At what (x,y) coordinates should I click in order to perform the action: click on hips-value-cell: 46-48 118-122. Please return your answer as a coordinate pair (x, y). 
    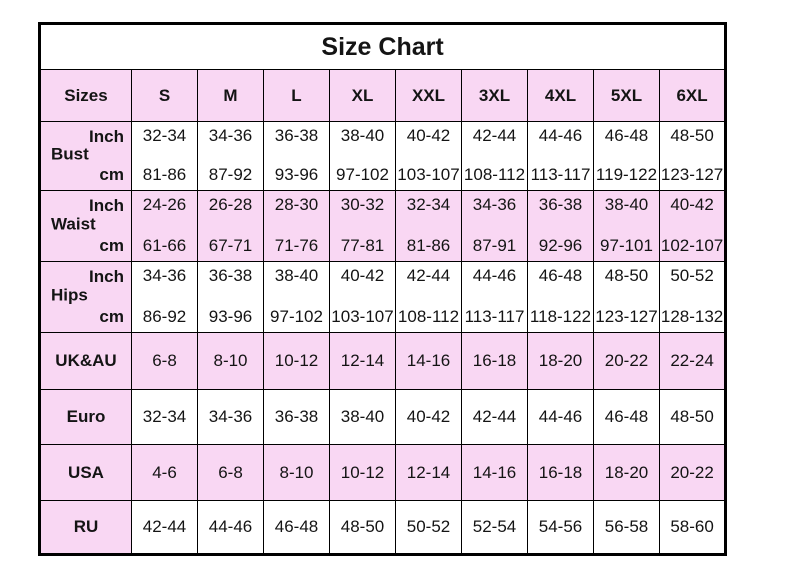
    Looking at the image, I should click on (560, 297).